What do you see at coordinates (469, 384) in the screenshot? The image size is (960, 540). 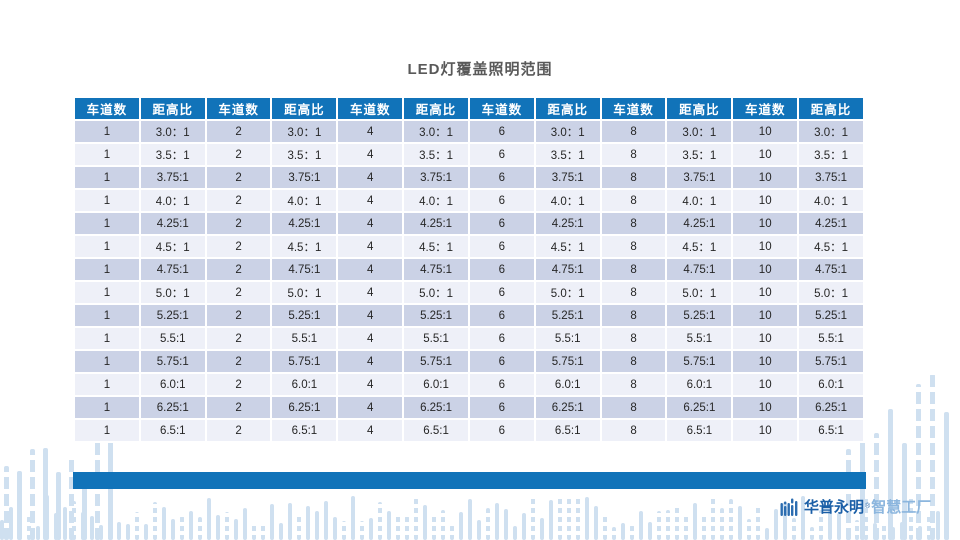 I see `table-row: 1 6.0:1 2 6.0:1 4 6.0:1 6 6.0:1 8 6.0:1 10 6.0:1` at bounding box center [469, 384].